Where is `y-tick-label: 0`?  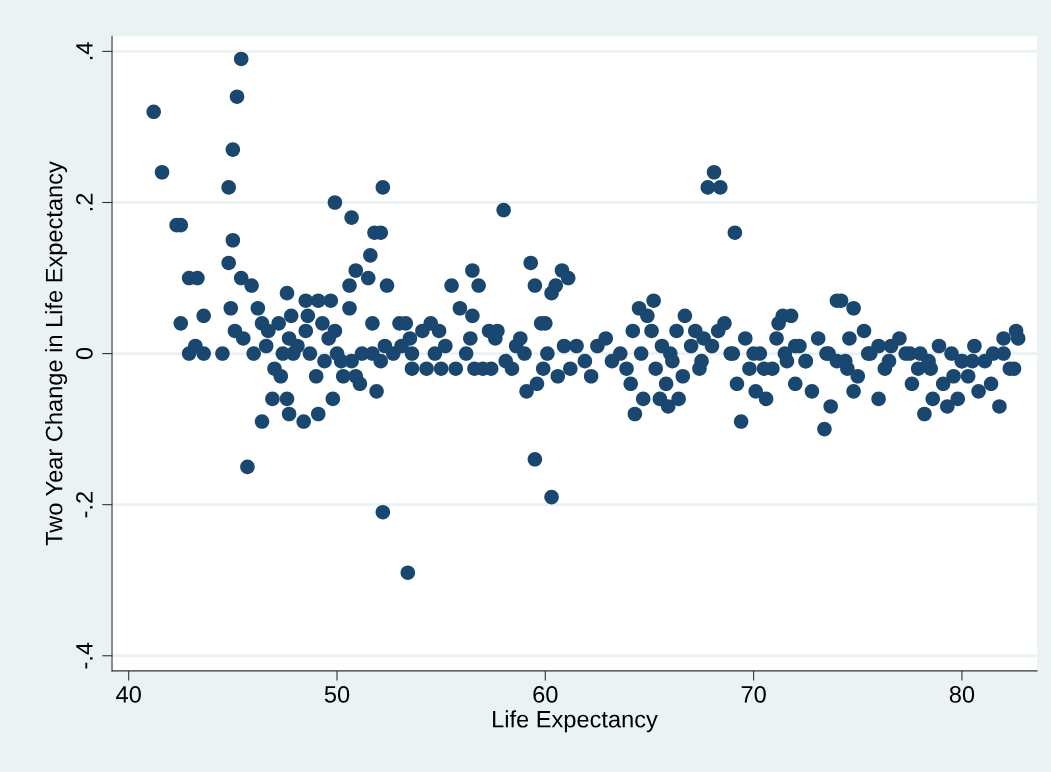 y-tick-label: 0 is located at coordinates (84, 353).